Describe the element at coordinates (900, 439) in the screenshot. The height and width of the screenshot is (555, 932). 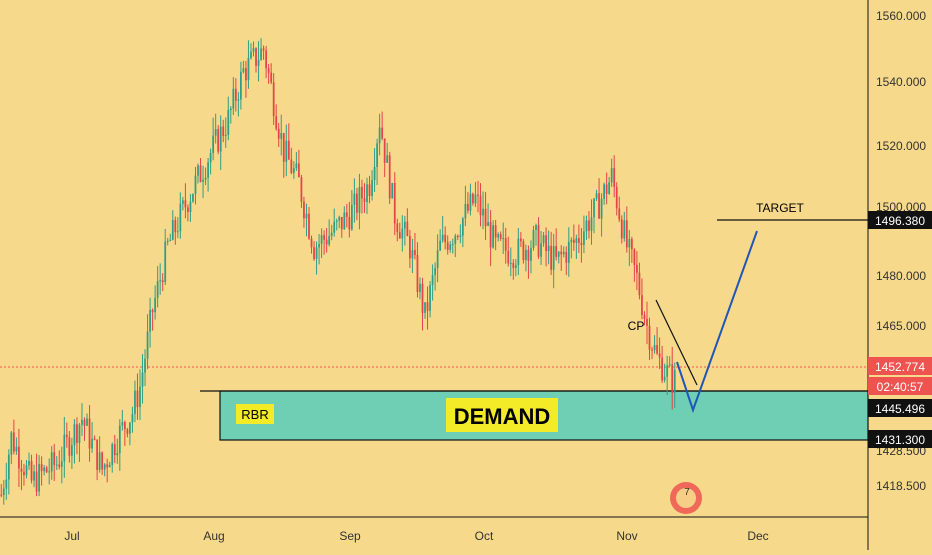
I see `demand-bottom-badge` at that location.